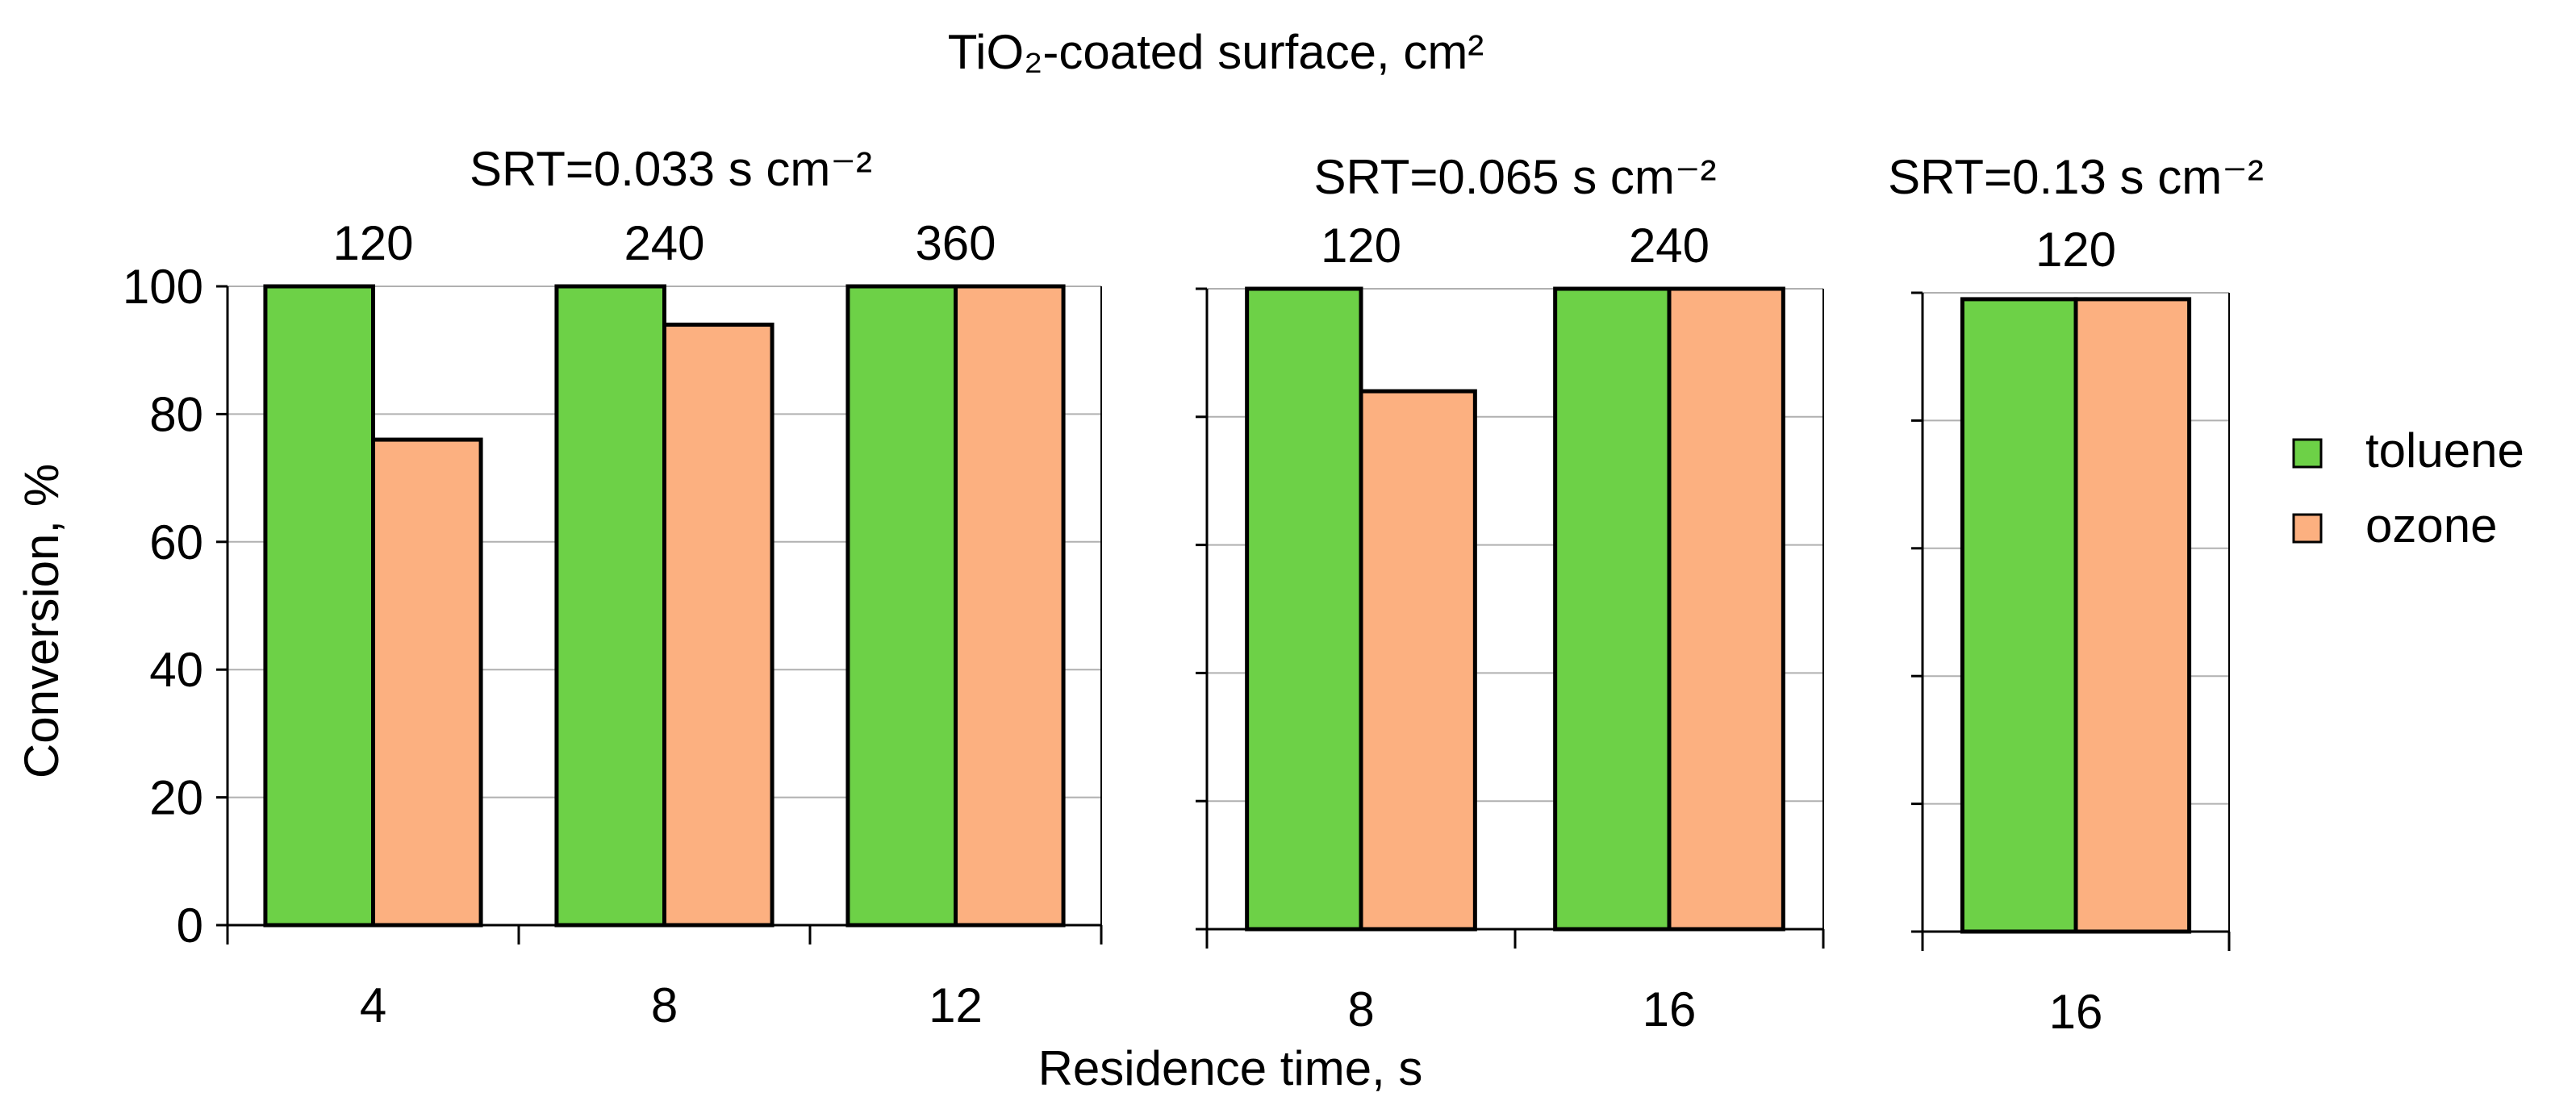 Image resolution: width=2576 pixels, height=1105 pixels. What do you see at coordinates (2076, 177) in the screenshot?
I see `srt-label: SRT=0.13 s cm⁻²` at bounding box center [2076, 177].